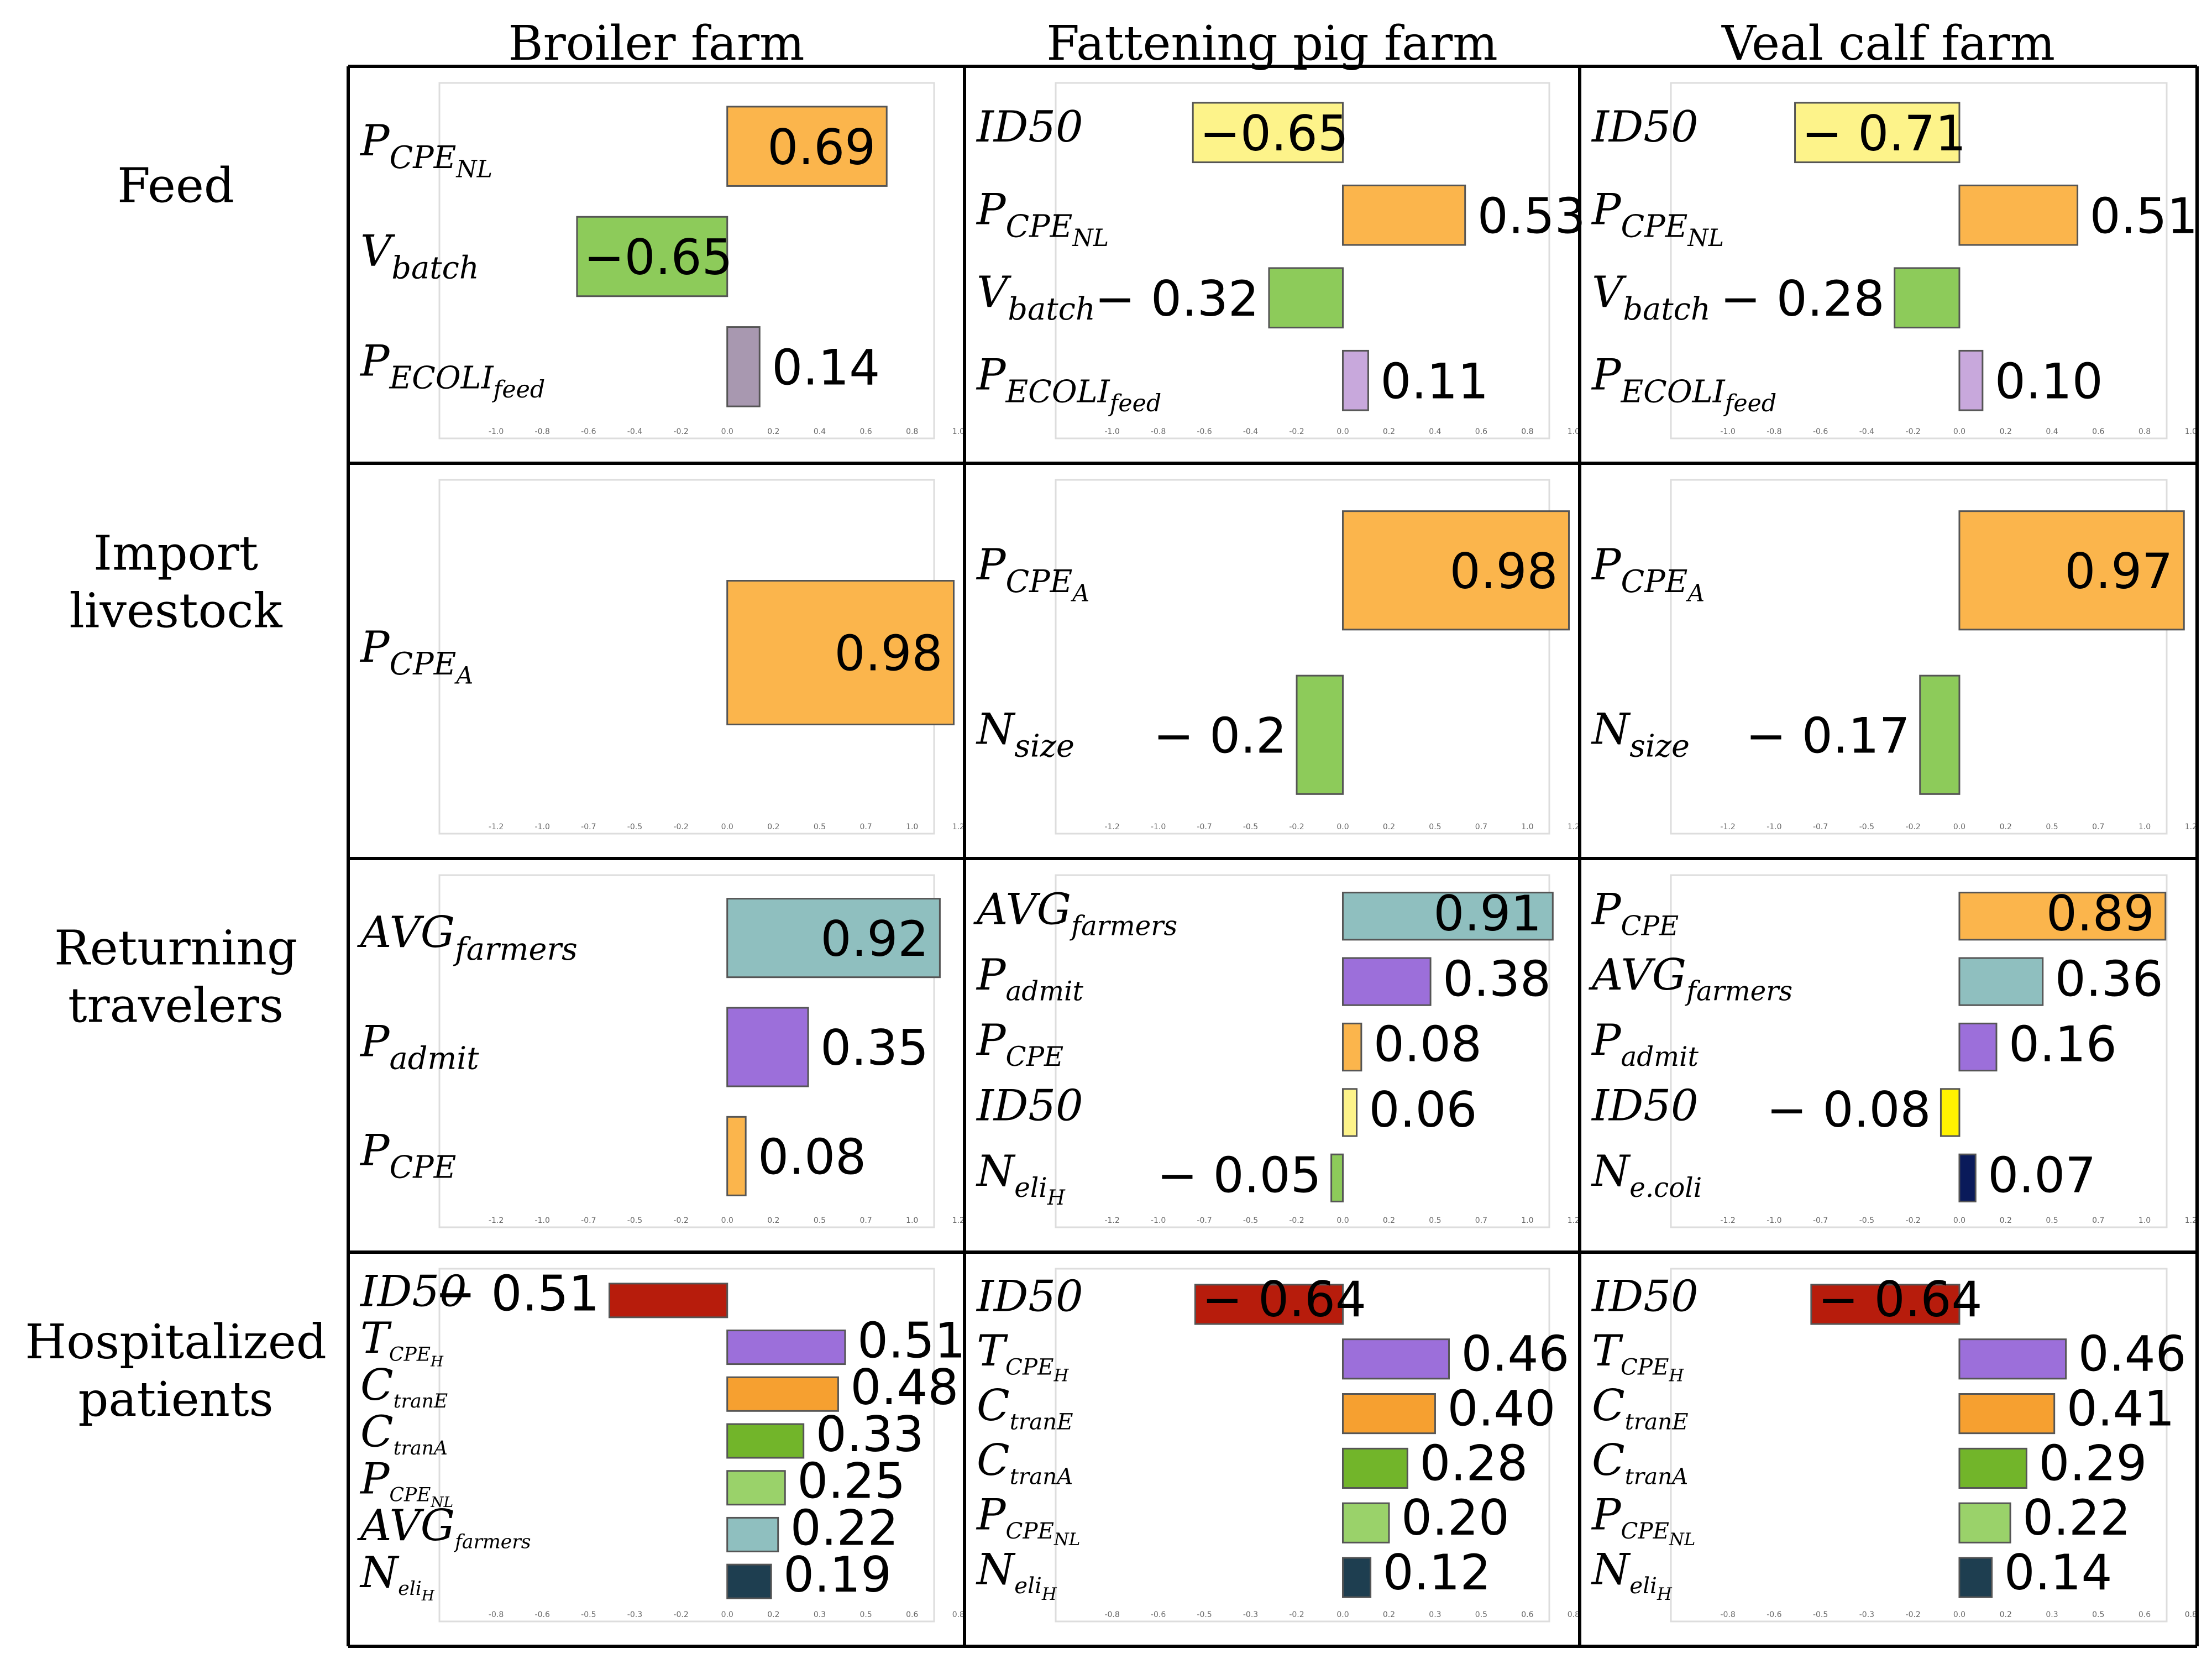  What do you see at coordinates (1435, 432) in the screenshot?
I see `x-tick-label: 0.4` at bounding box center [1435, 432].